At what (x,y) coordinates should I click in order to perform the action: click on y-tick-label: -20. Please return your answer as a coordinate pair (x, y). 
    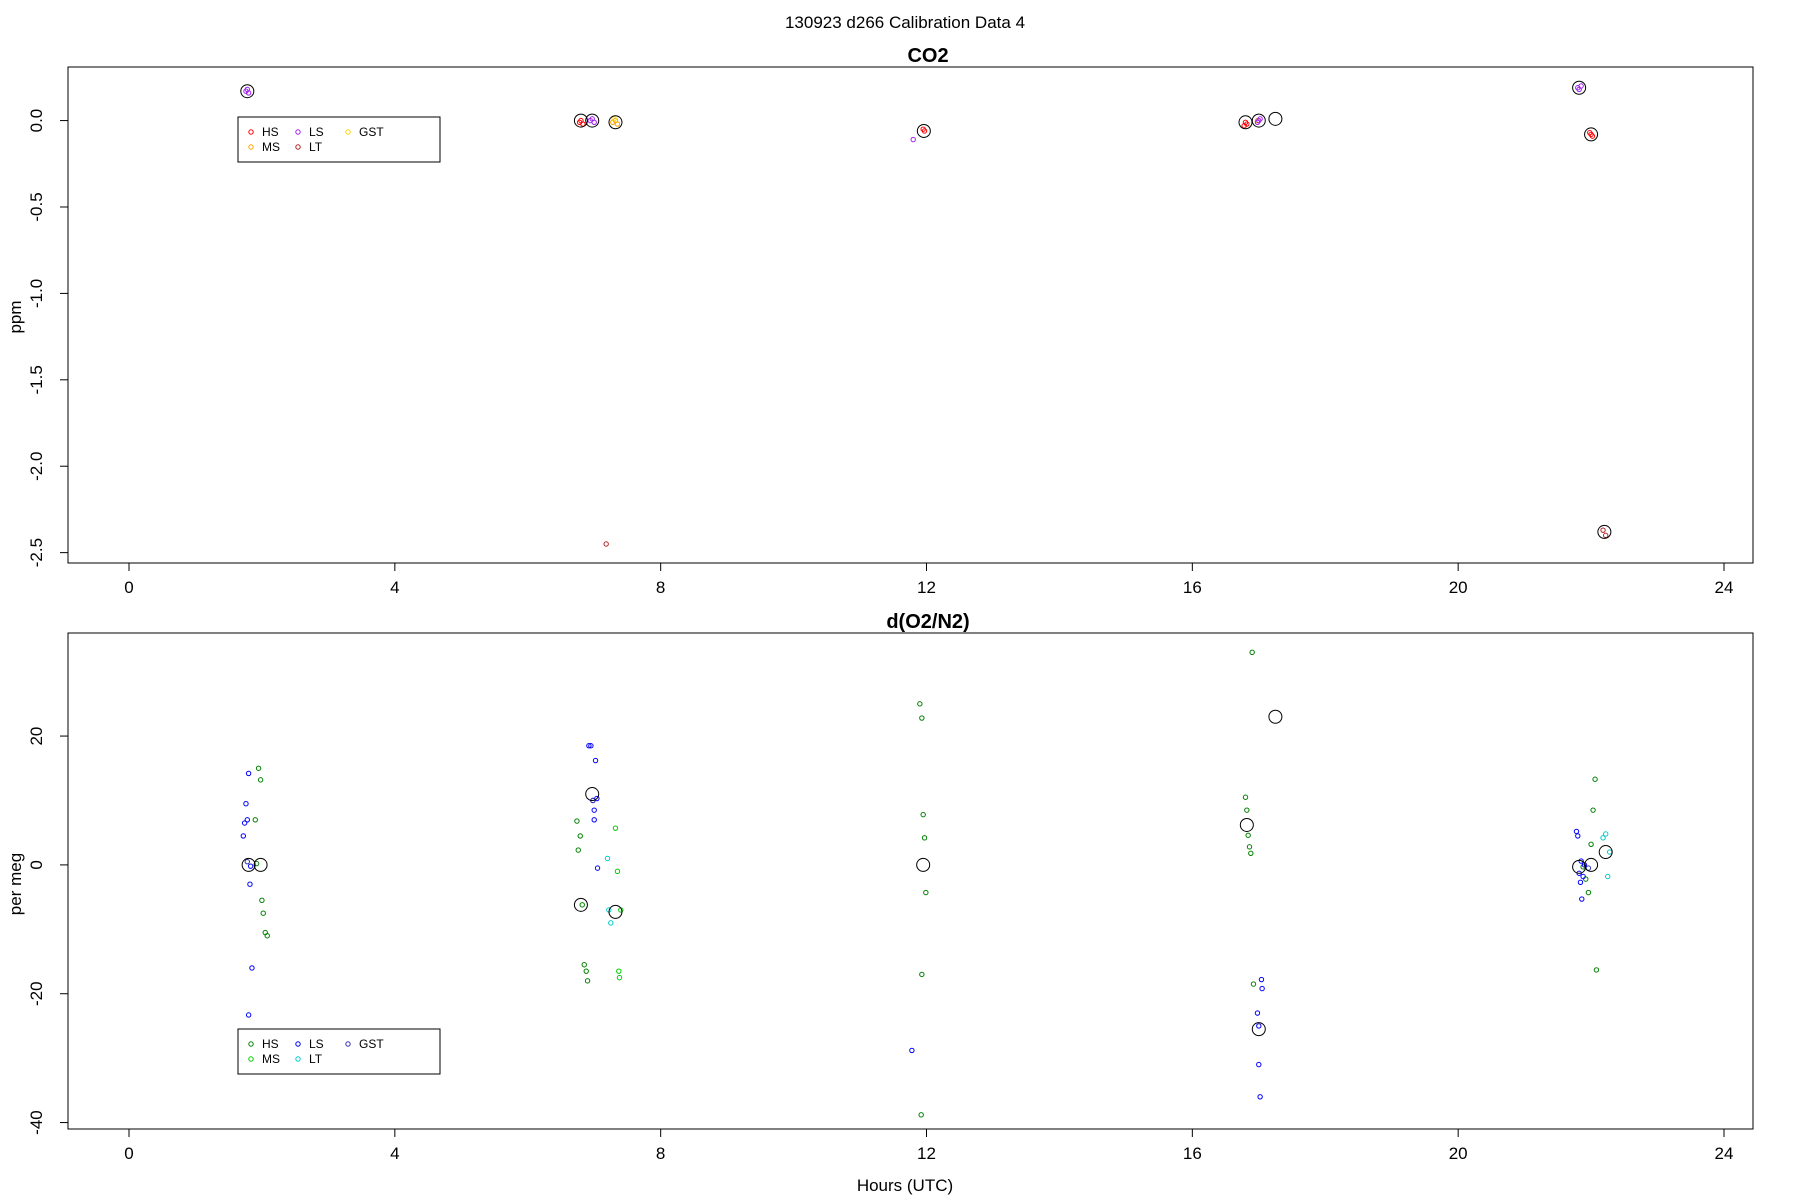
    Looking at the image, I should click on (36, 993).